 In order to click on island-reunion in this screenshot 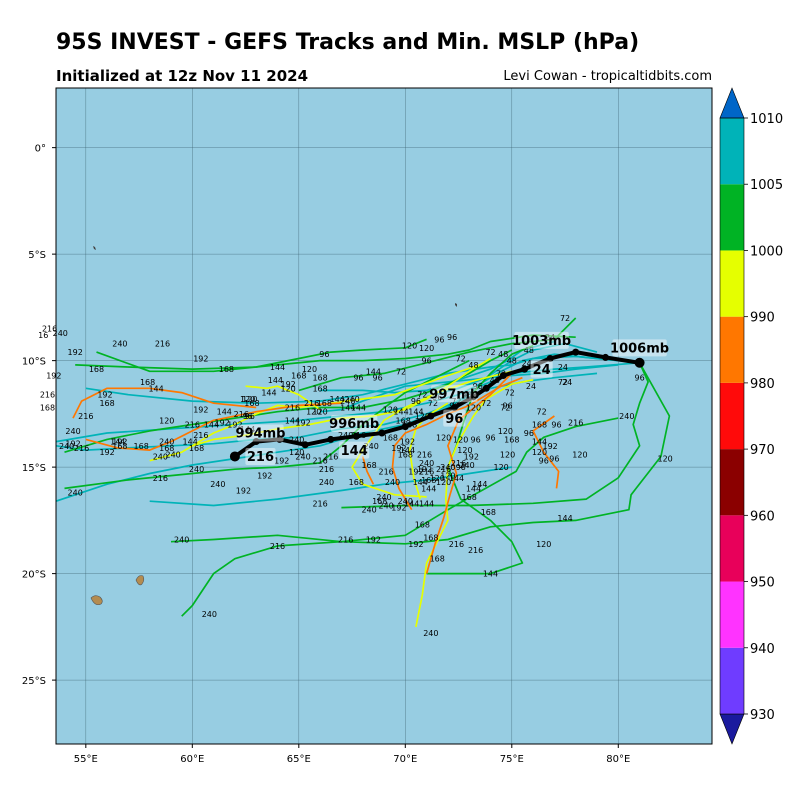, I will do `click(96, 600)`.